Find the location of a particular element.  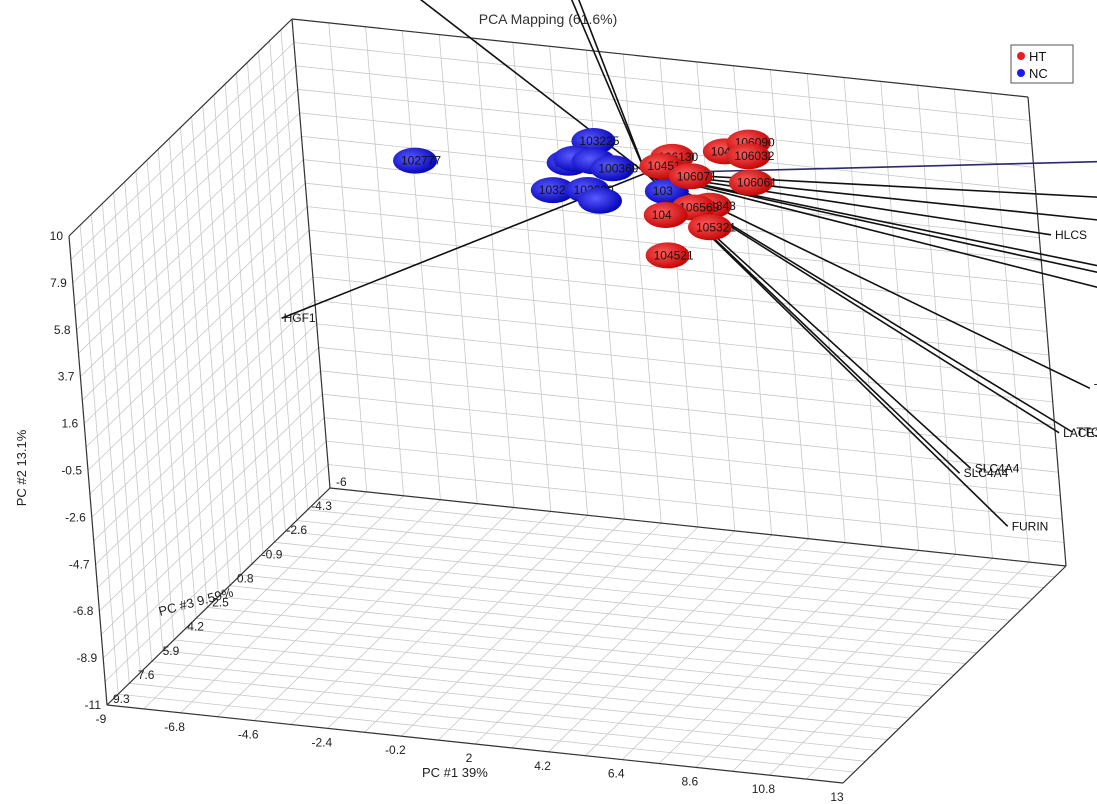

x-tick-label: 13 is located at coordinates (837, 797).